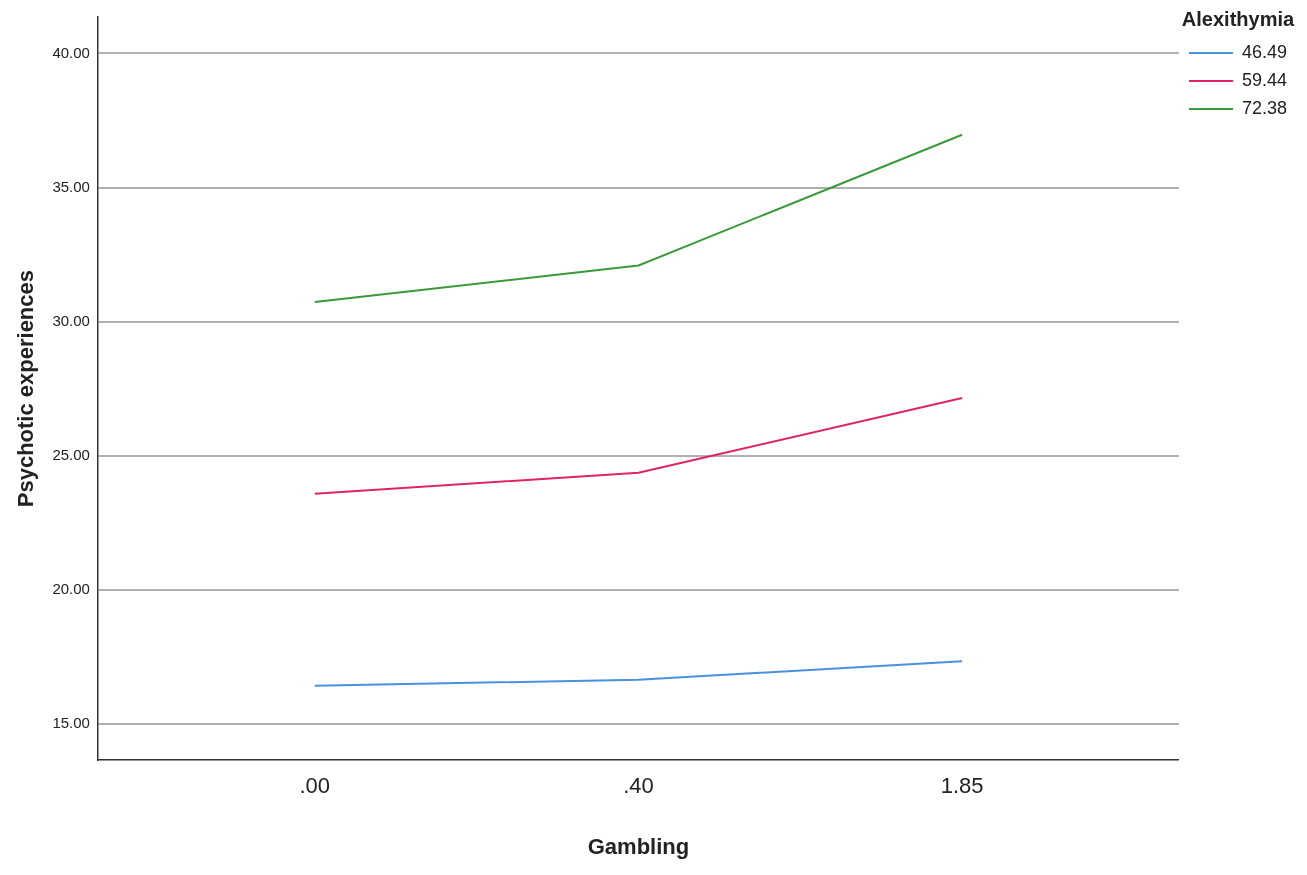 The image size is (1307, 875). I want to click on legend-label: 46.49, so click(1264, 51).